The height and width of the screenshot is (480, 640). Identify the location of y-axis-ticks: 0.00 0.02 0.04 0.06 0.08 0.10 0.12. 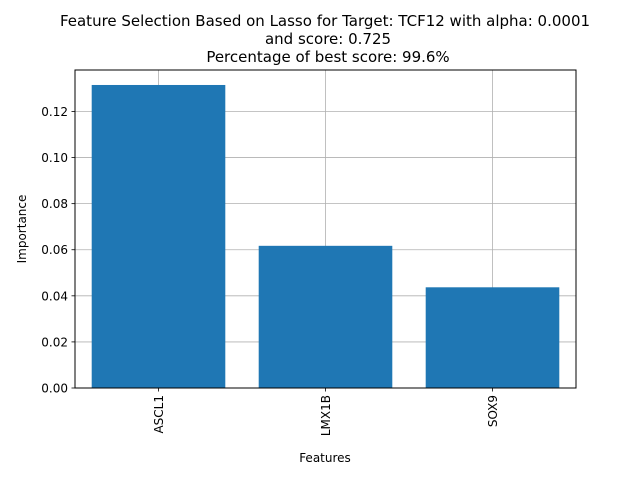
(58, 250).